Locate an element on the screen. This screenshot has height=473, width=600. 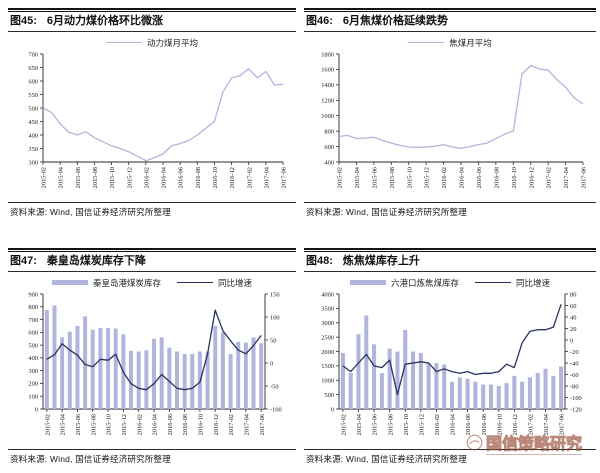
figure-number: 图46: is located at coordinates (319, 21).